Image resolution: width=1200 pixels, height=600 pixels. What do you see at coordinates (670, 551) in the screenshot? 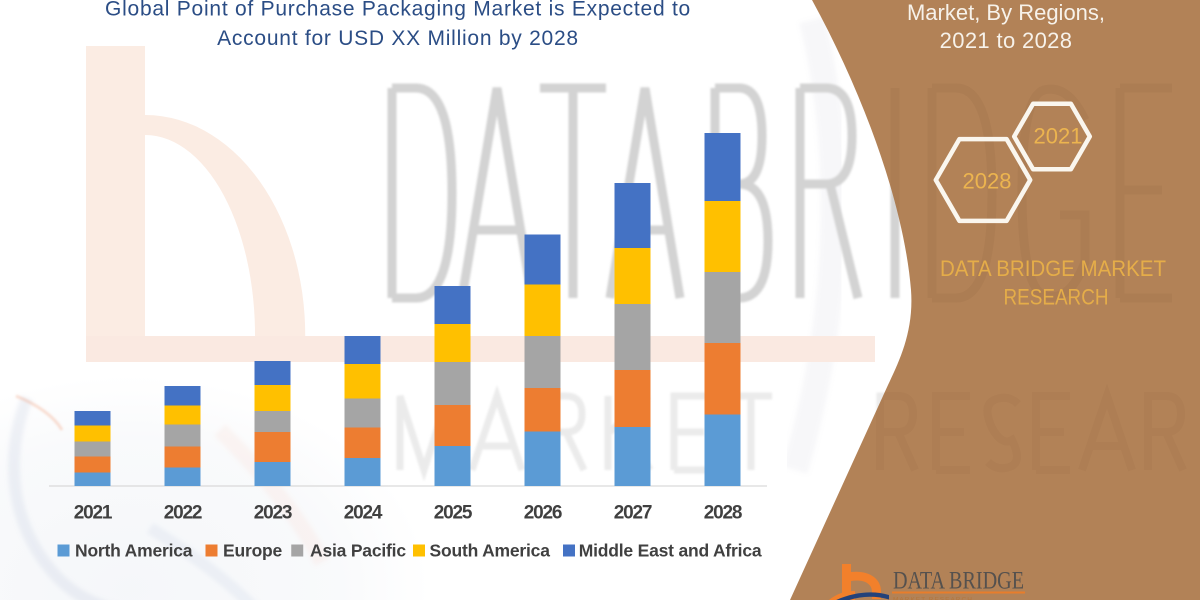
I see `svg-text: Middle East and Africa` at bounding box center [670, 551].